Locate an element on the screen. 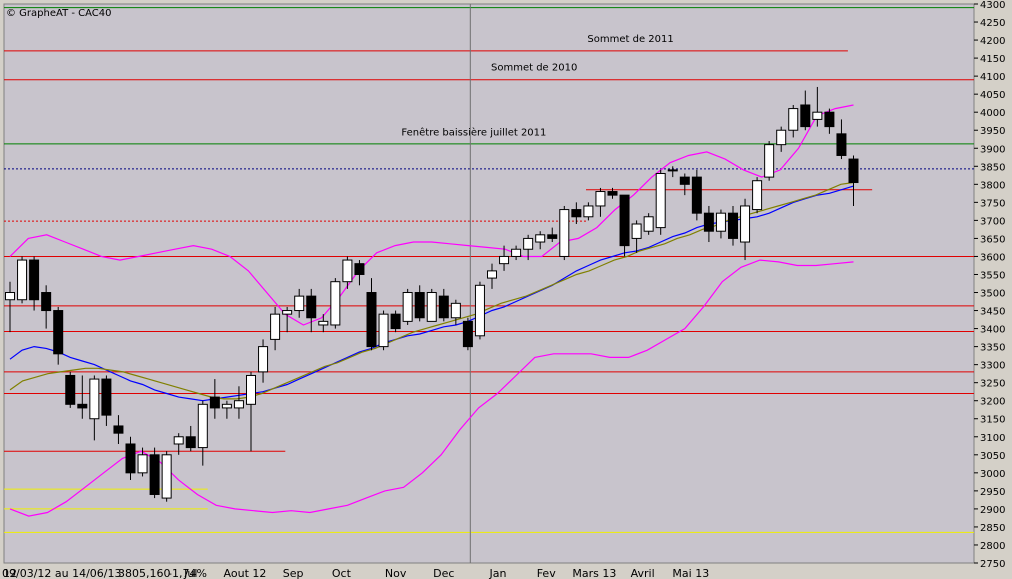 This screenshot has height=579, width=1012. y-tick-label: 3350 is located at coordinates (992, 348).